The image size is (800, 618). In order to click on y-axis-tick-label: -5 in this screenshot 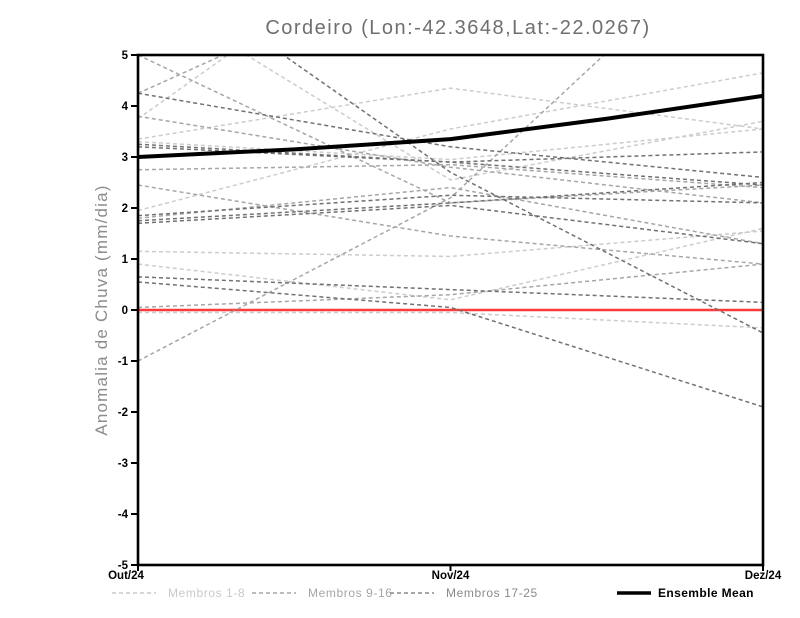, I will do `click(123, 566)`.